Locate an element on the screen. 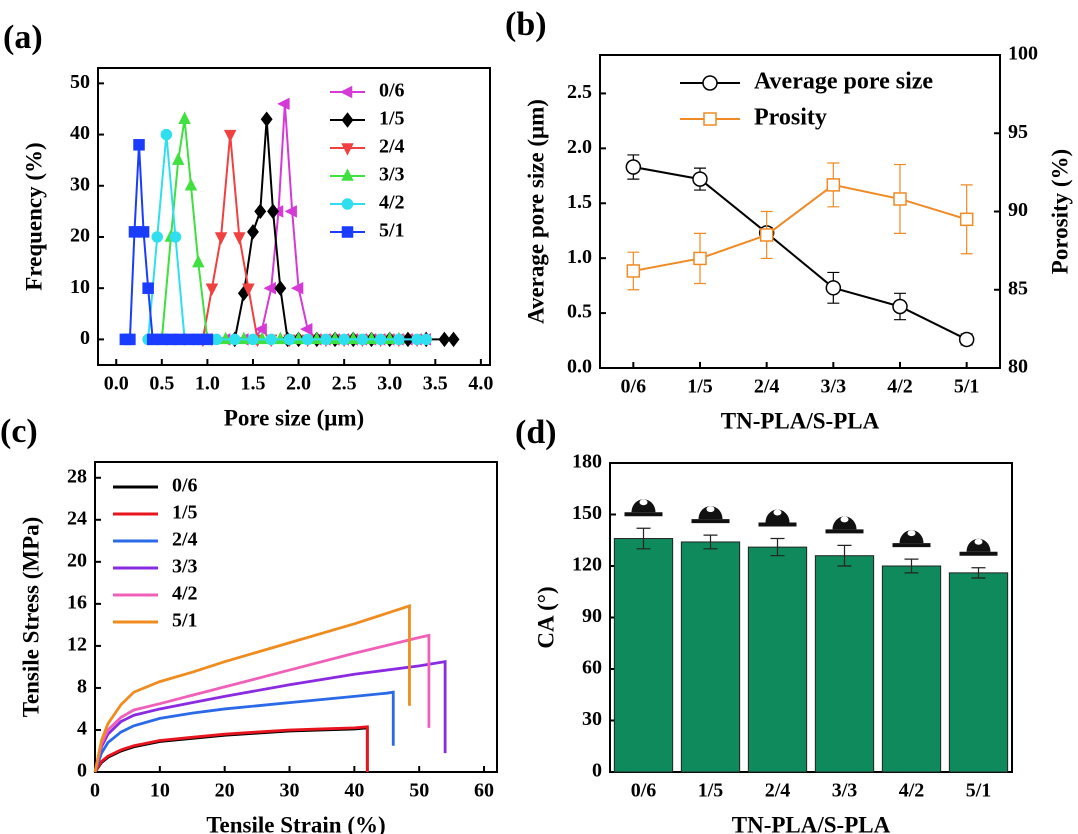  x-tick-label: 3.5 is located at coordinates (435, 384).